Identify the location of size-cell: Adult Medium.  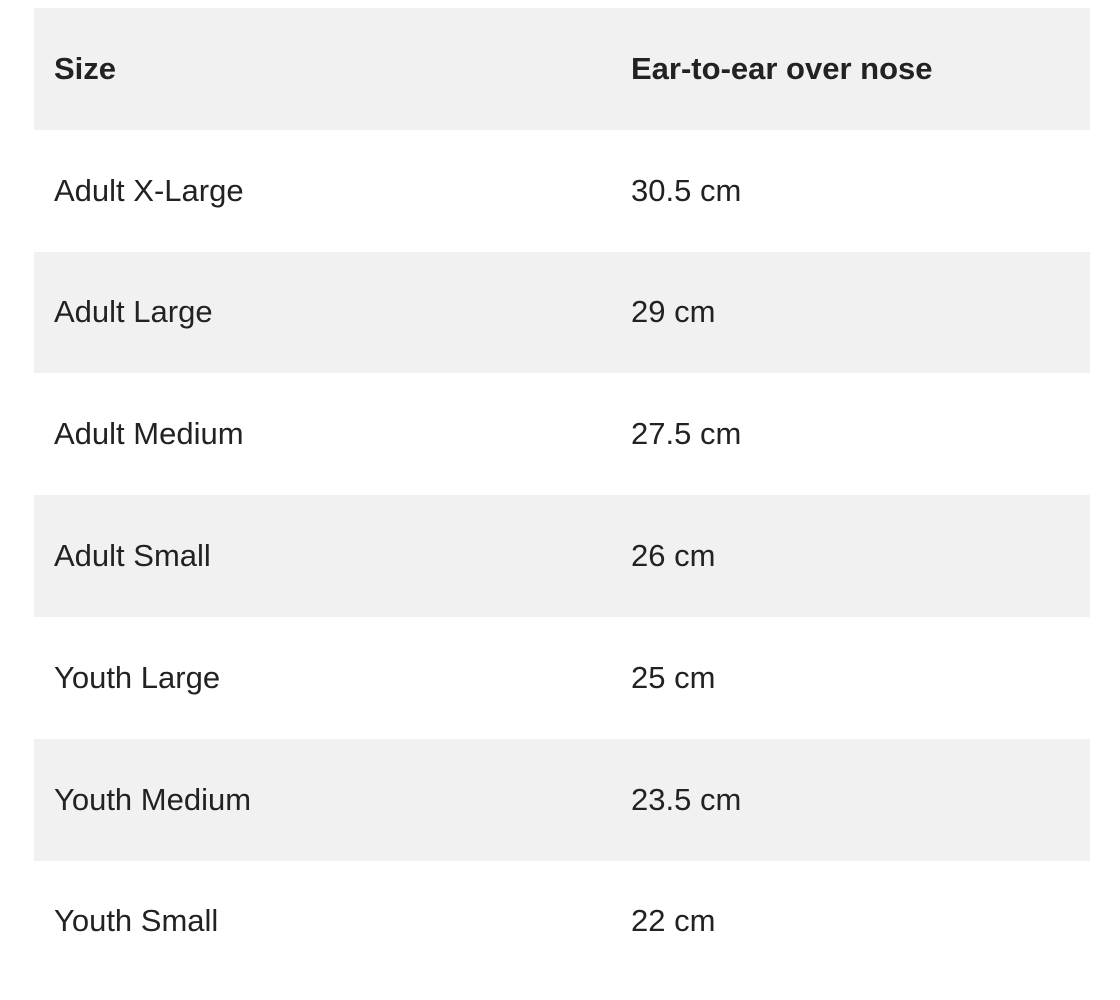
(149, 434).